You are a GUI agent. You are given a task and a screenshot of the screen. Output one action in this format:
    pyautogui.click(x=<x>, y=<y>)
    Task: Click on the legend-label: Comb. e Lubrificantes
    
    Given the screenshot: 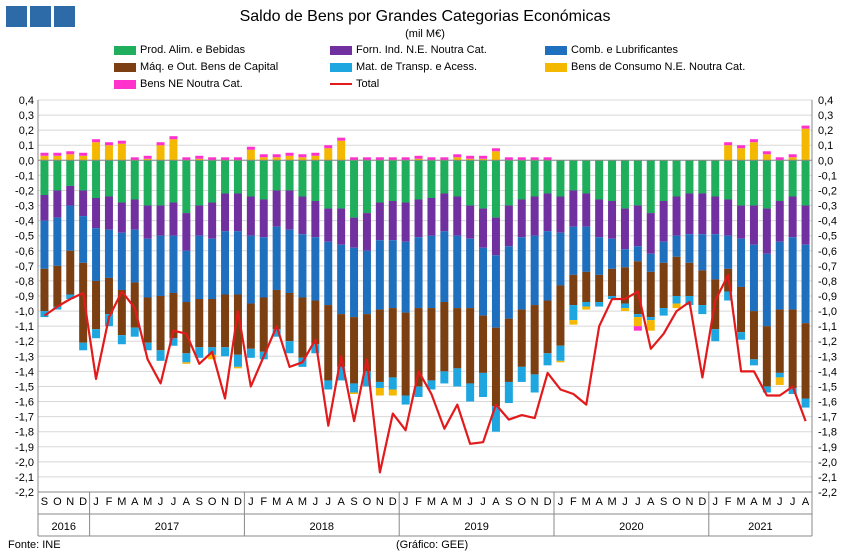 What is the action you would take?
    pyautogui.click(x=624, y=50)
    